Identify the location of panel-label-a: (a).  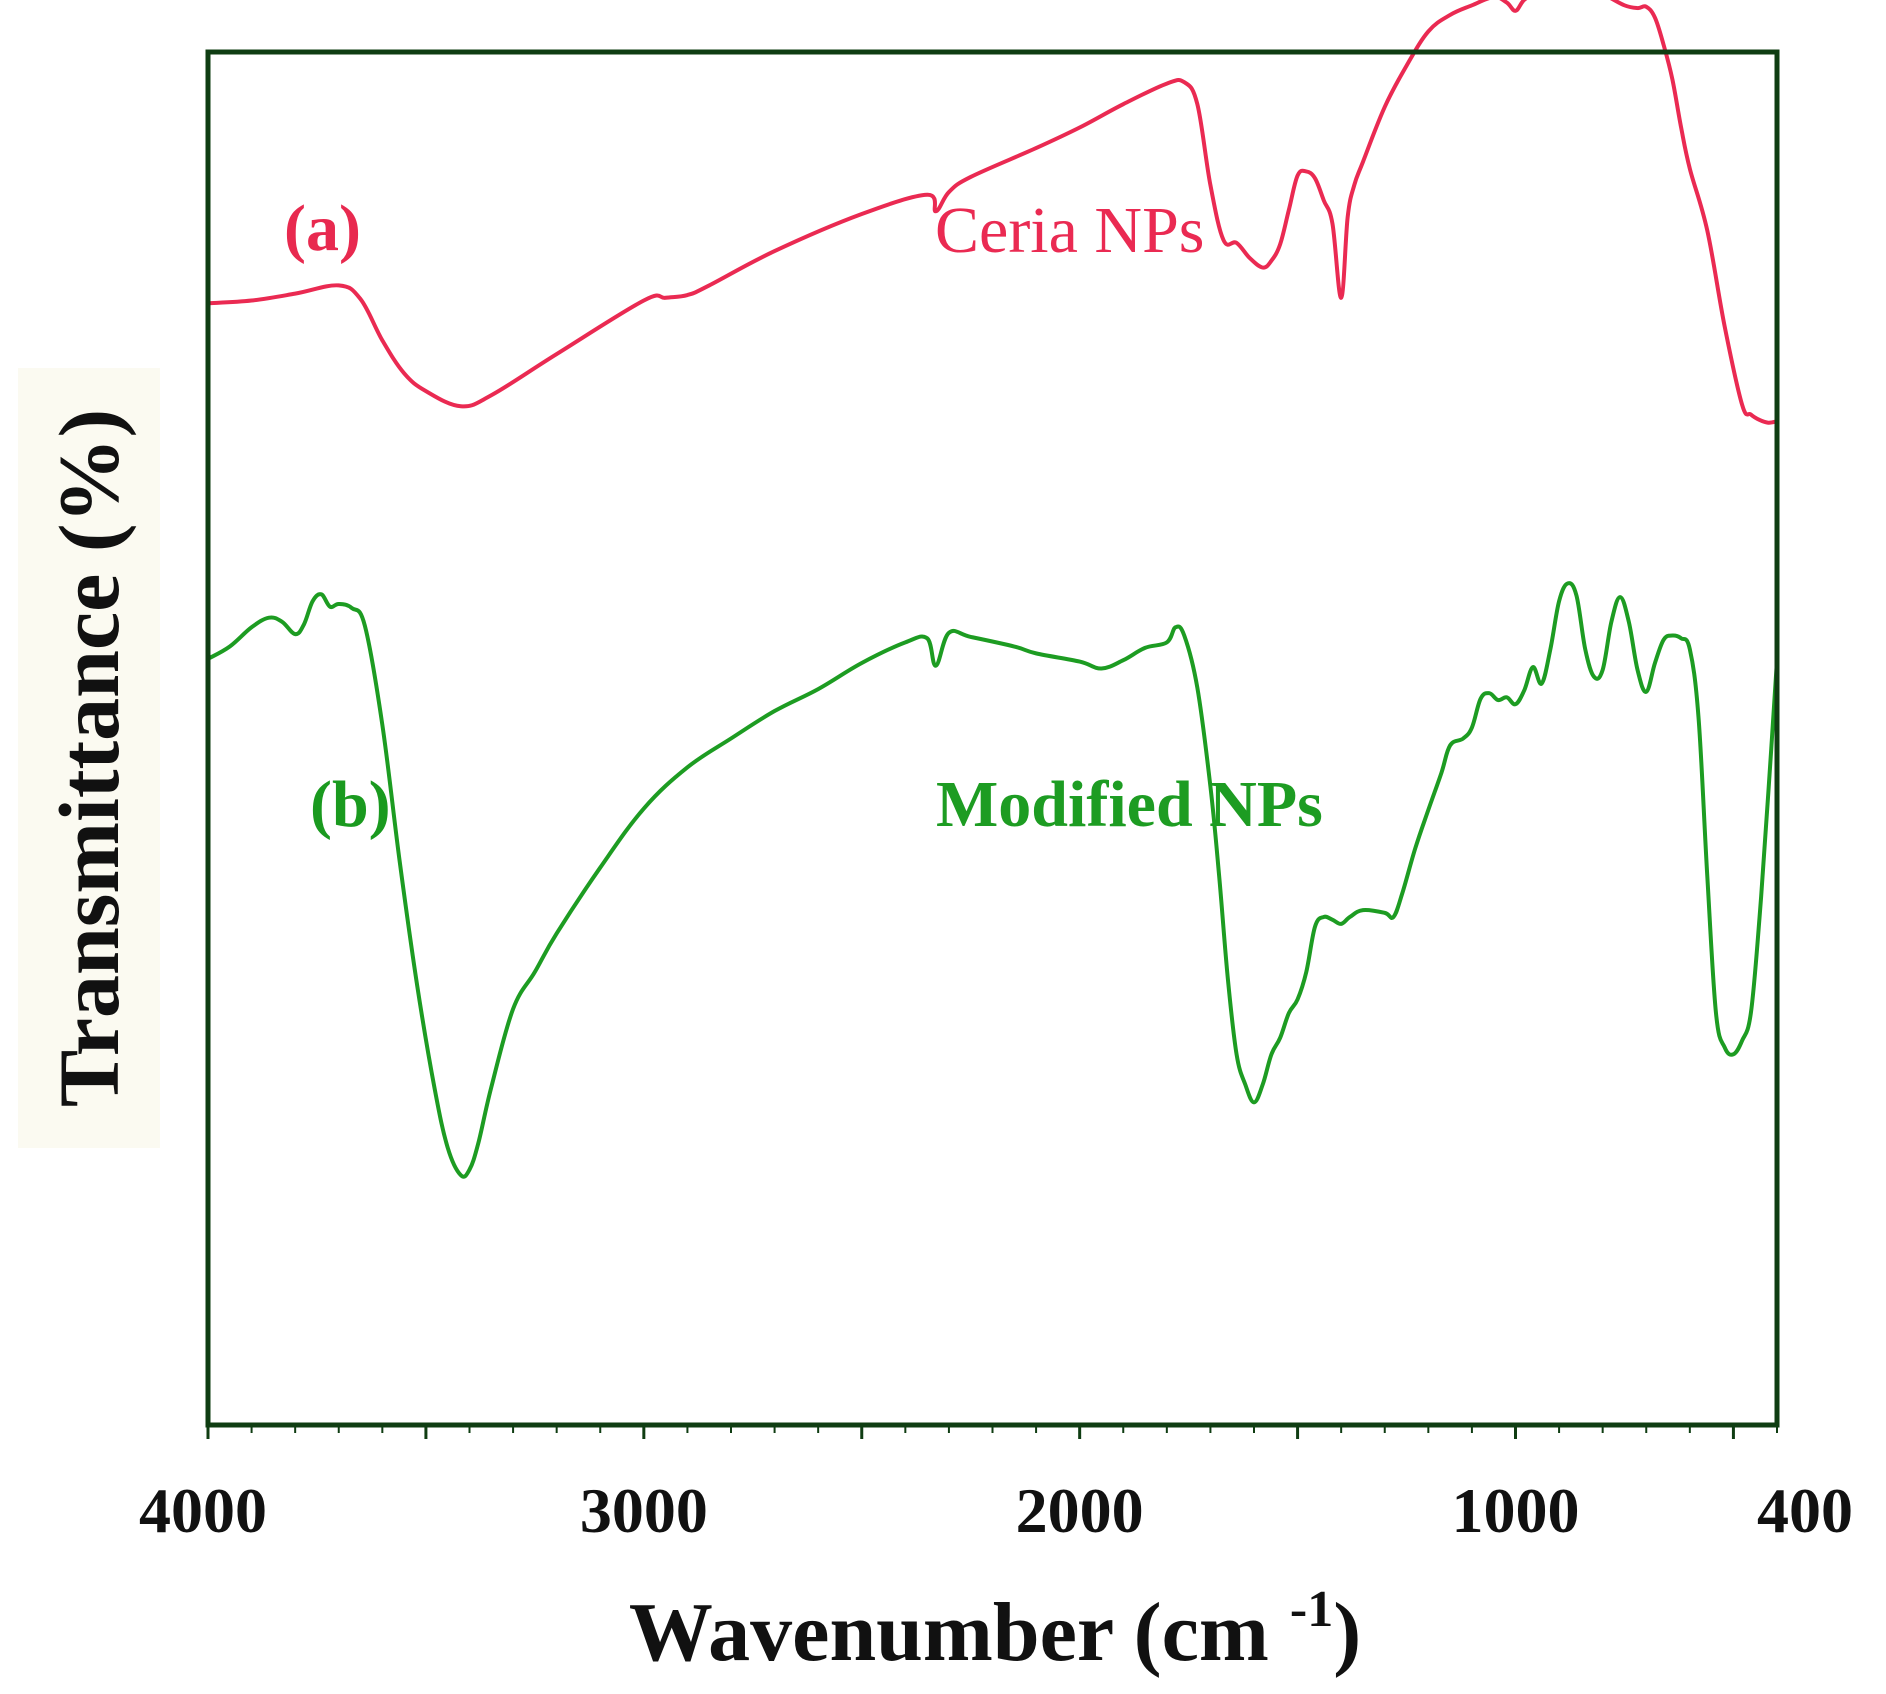
(322, 228).